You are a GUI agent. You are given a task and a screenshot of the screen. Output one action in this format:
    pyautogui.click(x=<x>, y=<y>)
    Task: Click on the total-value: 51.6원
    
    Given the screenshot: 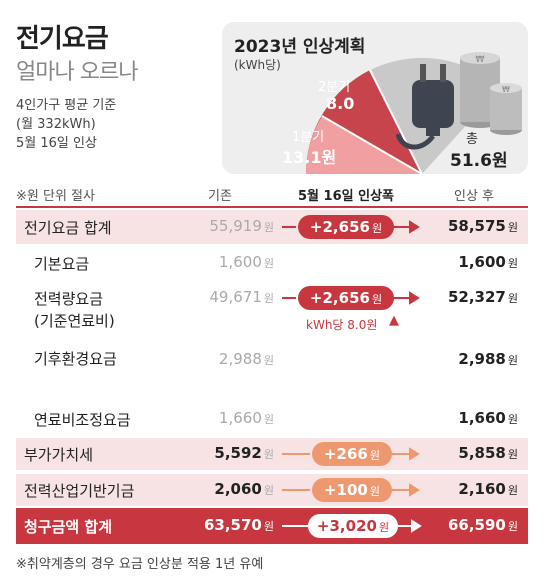 What is the action you would take?
    pyautogui.click(x=479, y=161)
    